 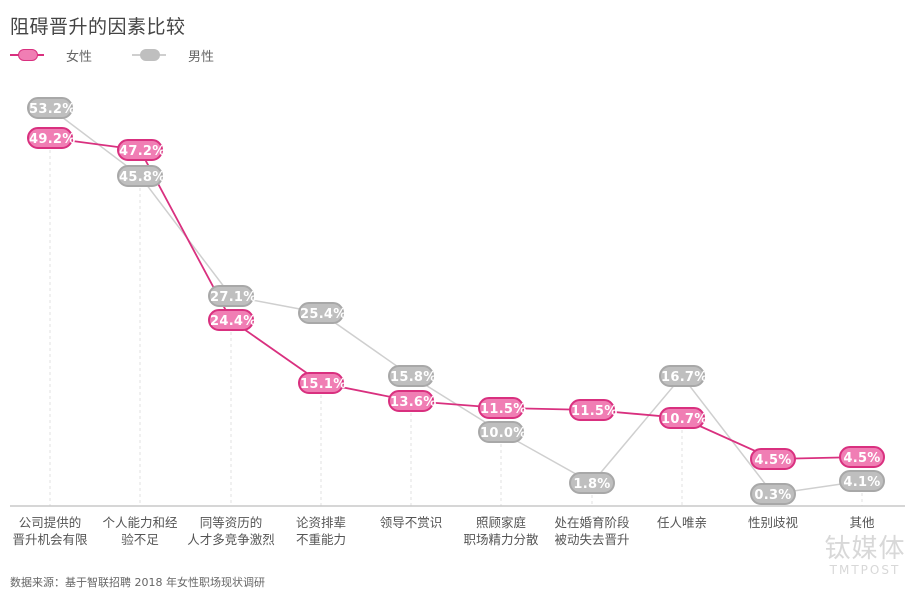 What do you see at coordinates (98, 27) in the screenshot?
I see `chart-title: 阻碍晋升的因素比较` at bounding box center [98, 27].